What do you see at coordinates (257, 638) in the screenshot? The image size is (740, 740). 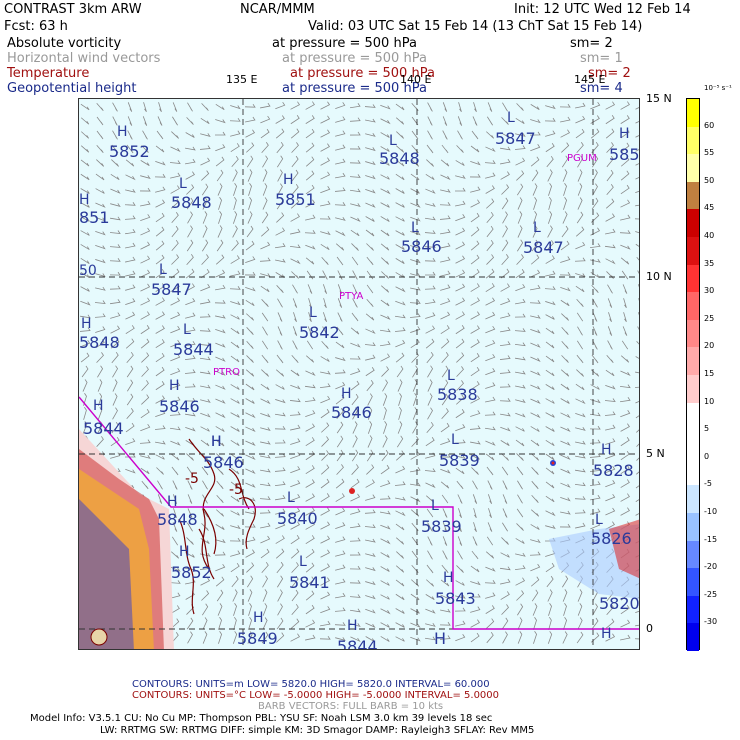 I see `height-value: 5849` at bounding box center [257, 638].